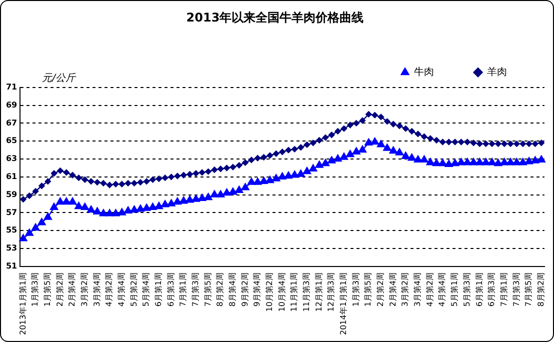 The height and width of the screenshot is (342, 554). What do you see at coordinates (12, 141) in the screenshot?
I see `y-tick-label: 65` at bounding box center [12, 141].